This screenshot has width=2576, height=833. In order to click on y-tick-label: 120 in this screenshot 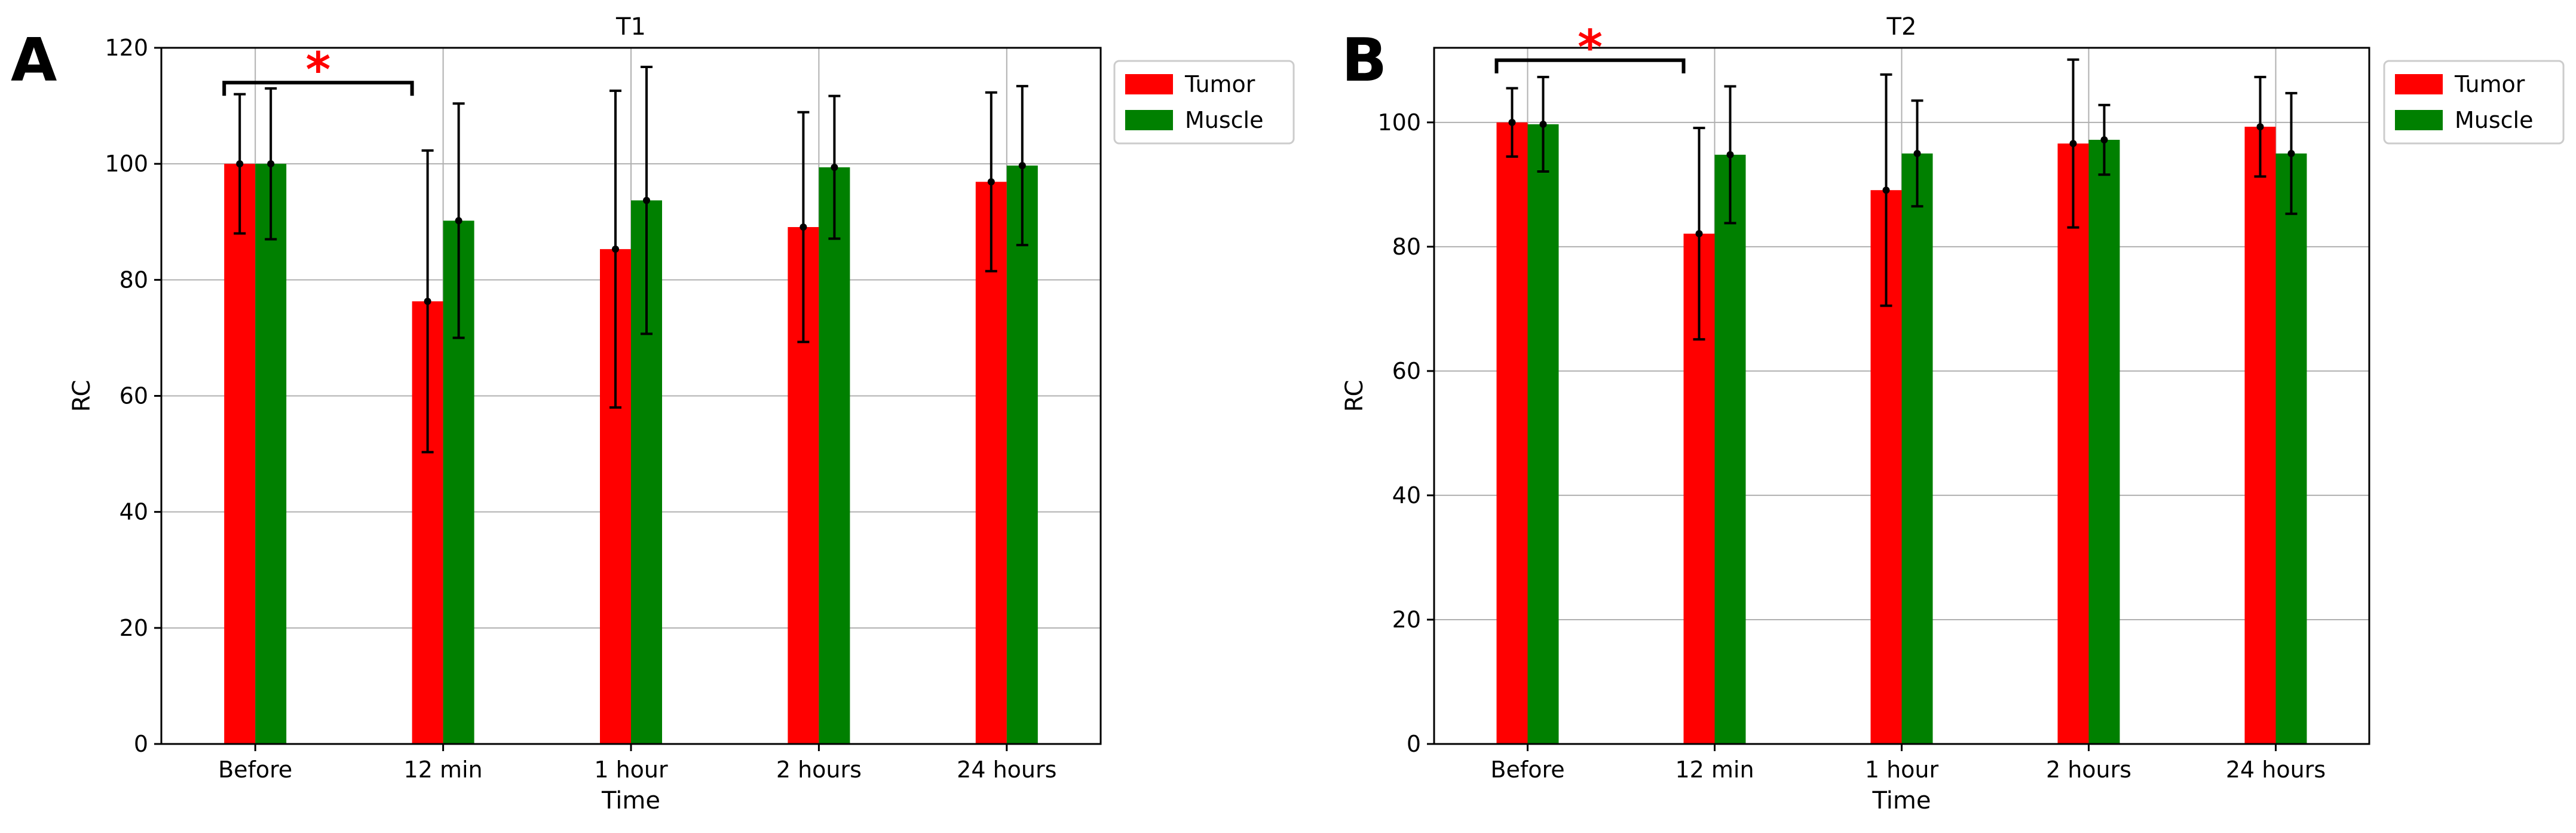, I will do `click(127, 48)`.